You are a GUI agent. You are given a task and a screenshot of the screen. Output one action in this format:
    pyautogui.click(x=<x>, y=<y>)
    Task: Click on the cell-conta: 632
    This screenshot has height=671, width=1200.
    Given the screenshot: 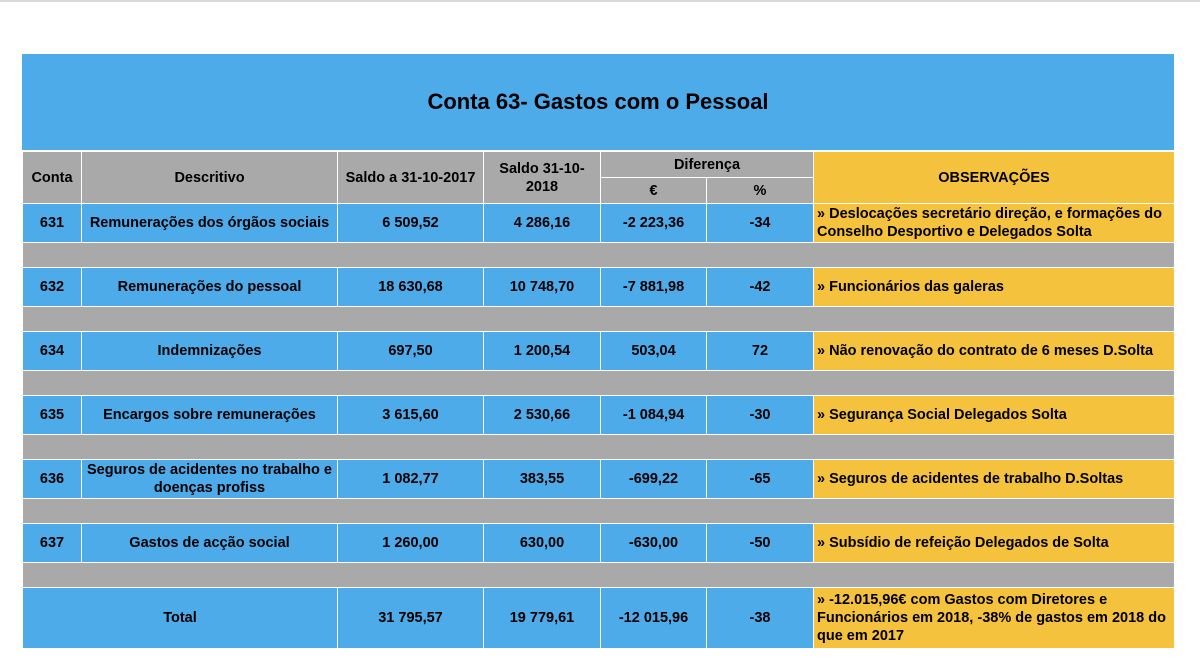 What is the action you would take?
    pyautogui.click(x=52, y=287)
    